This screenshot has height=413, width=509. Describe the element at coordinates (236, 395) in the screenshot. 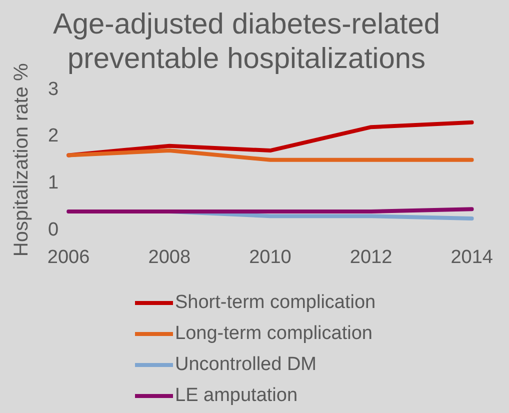

I see `legend-label: LE amputation` at that location.